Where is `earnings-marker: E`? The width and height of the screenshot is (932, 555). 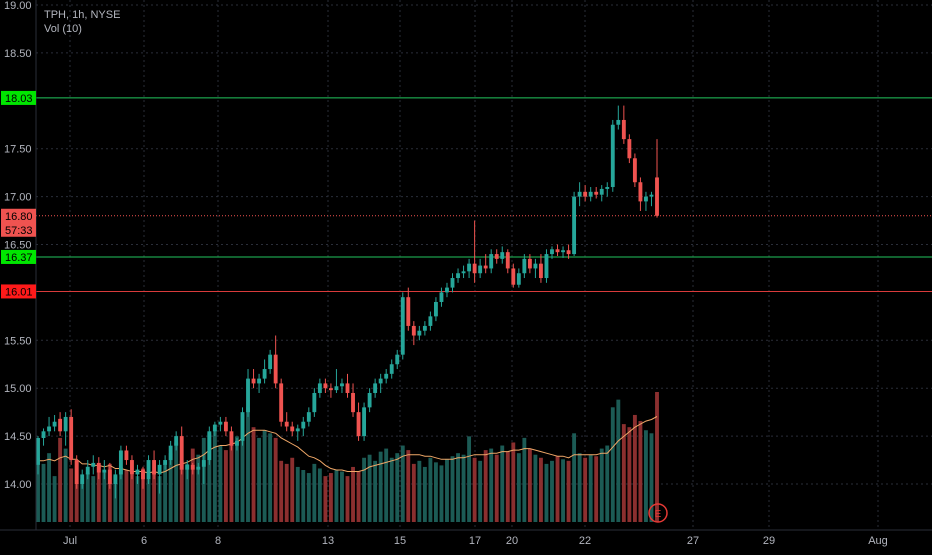
earnings-marker: E is located at coordinates (658, 513).